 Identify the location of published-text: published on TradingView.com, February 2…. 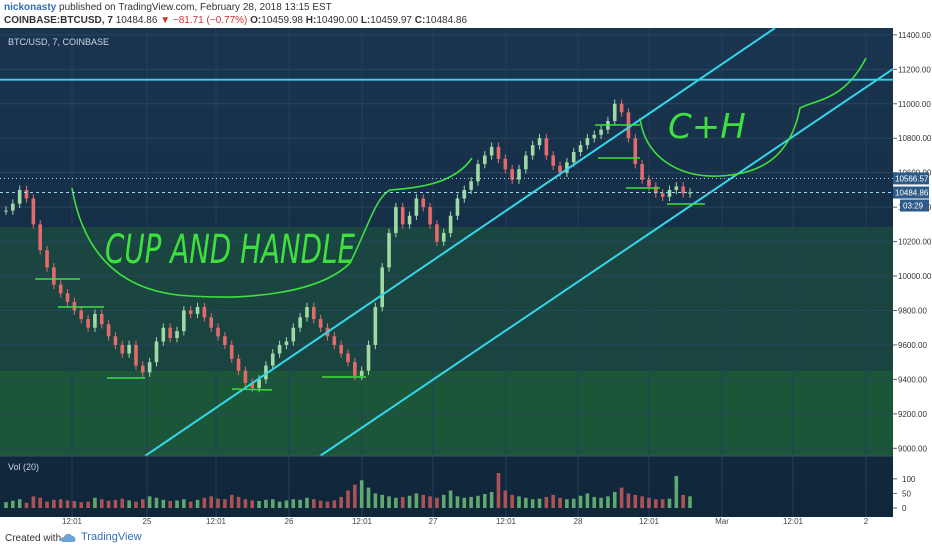
(195, 7).